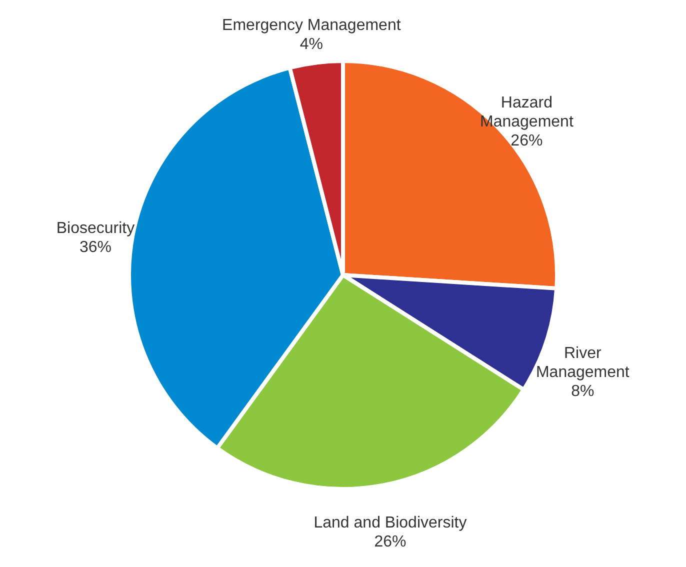 This screenshot has width=686, height=567. I want to click on data-label: 8%, so click(582, 391).